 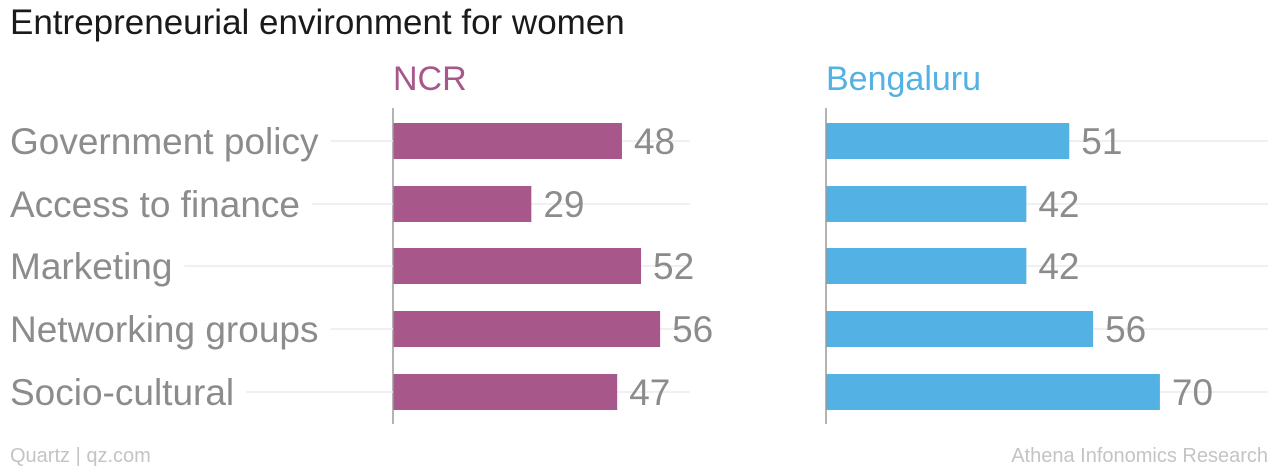 What do you see at coordinates (430, 79) in the screenshot?
I see `series-title: NCR` at bounding box center [430, 79].